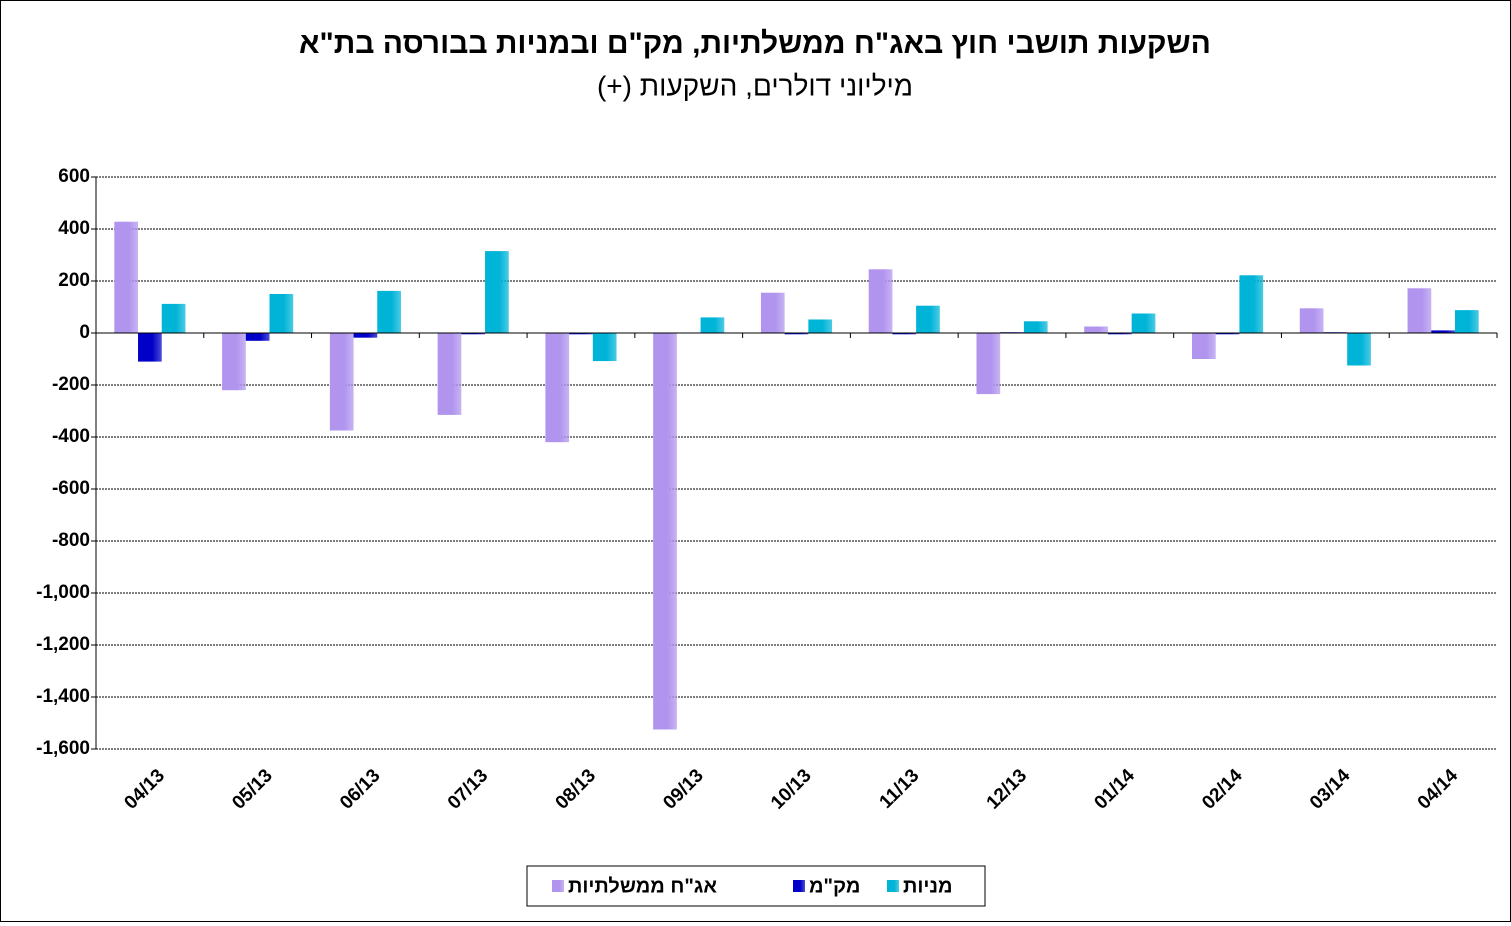 The image size is (1511, 926). Describe the element at coordinates (642, 886) in the screenshot. I see `legend-label: אג"ח ממשלתיות` at that location.